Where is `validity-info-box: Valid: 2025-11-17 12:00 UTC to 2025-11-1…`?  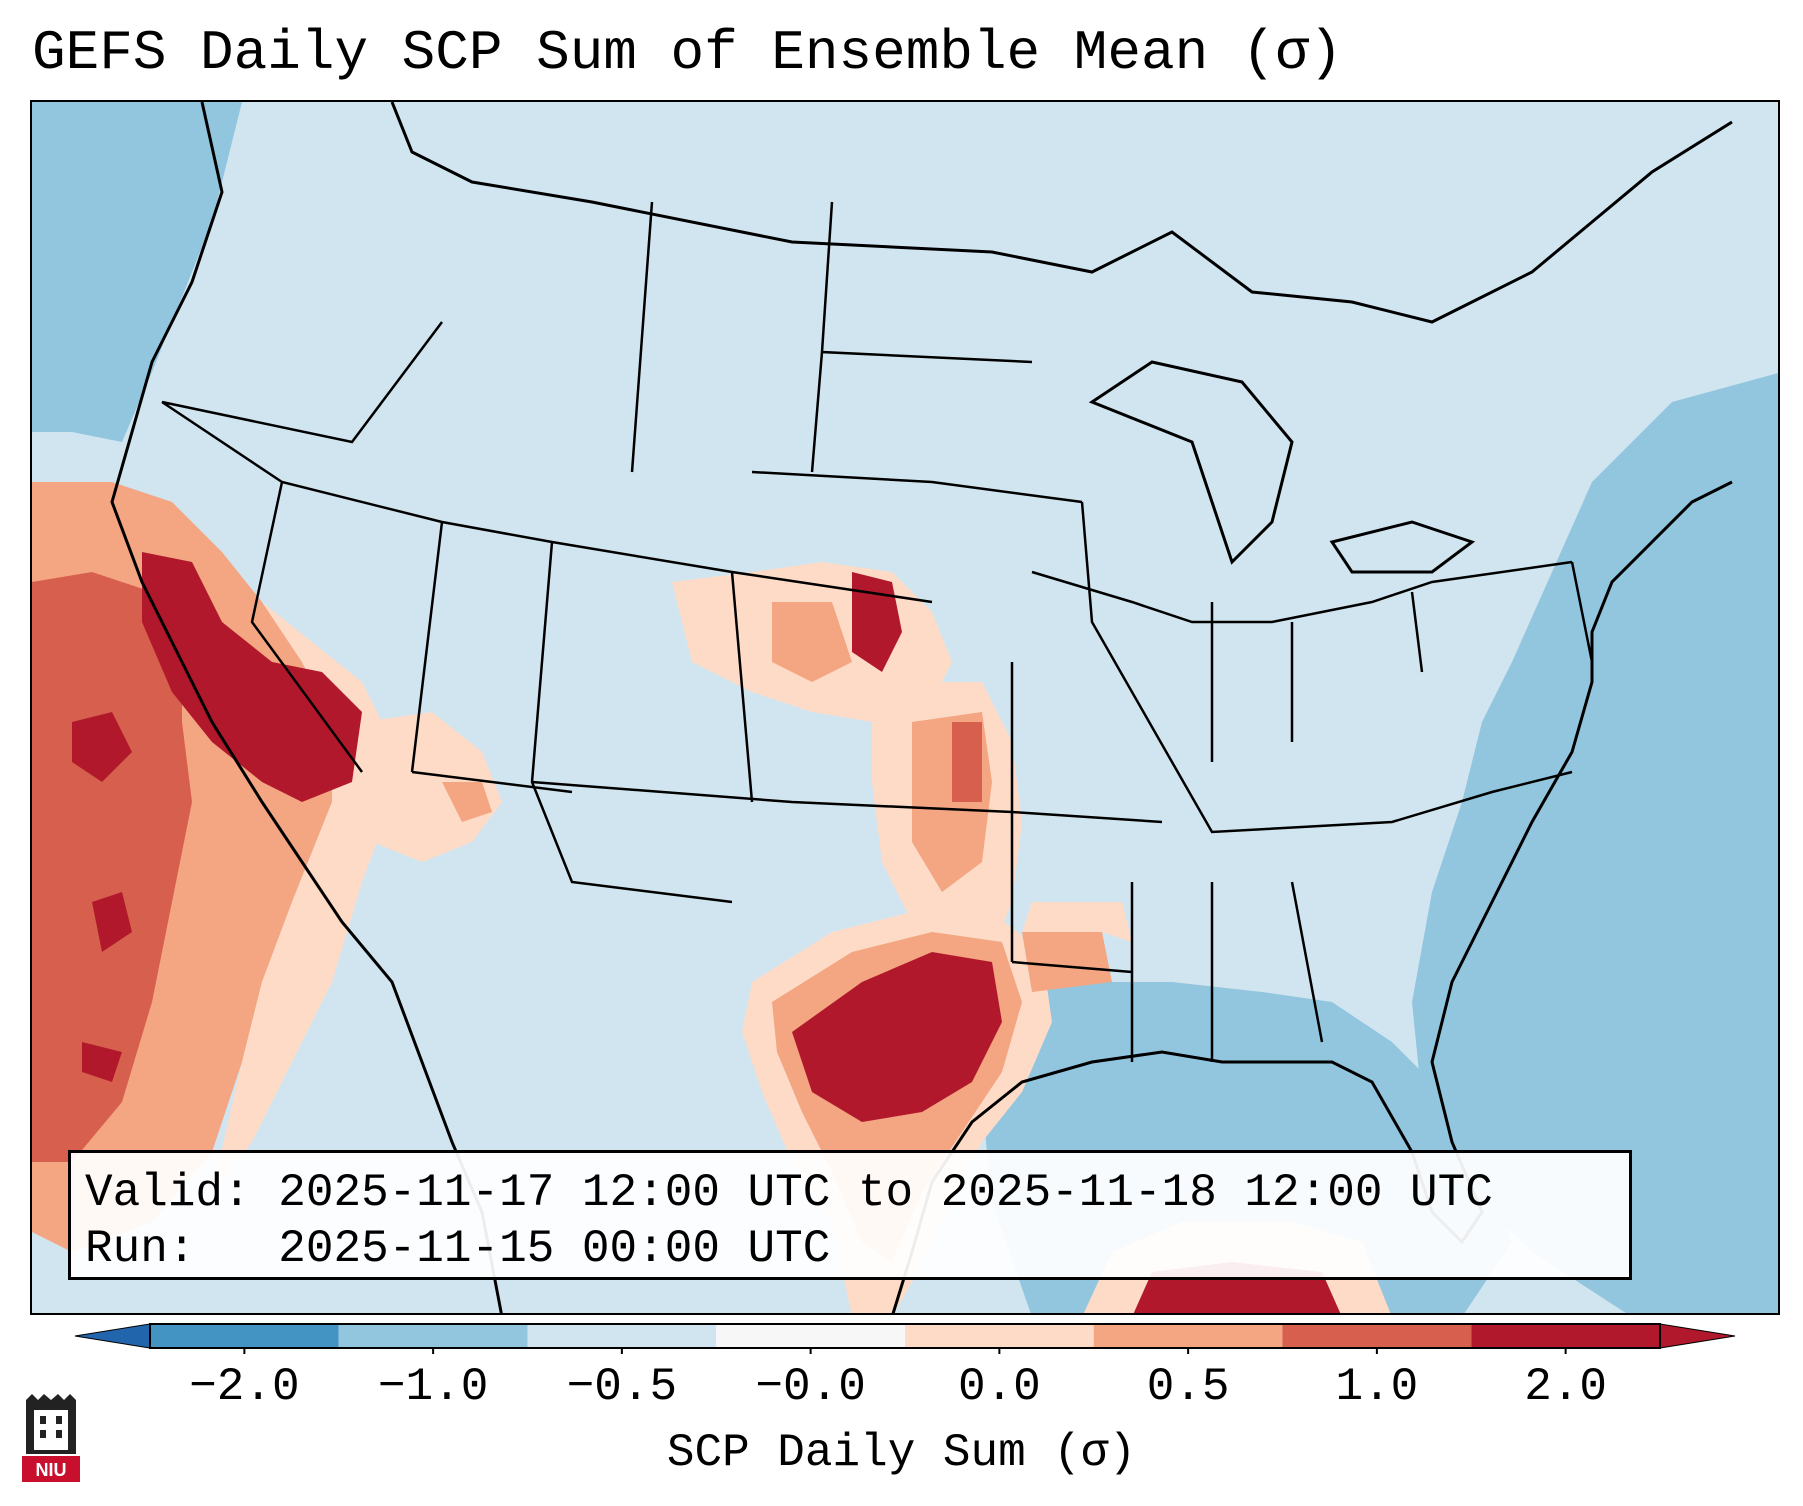
validity-info-box: Valid: 2025-11-17 12:00 UTC to 2025-11-1… is located at coordinates (850, 1215).